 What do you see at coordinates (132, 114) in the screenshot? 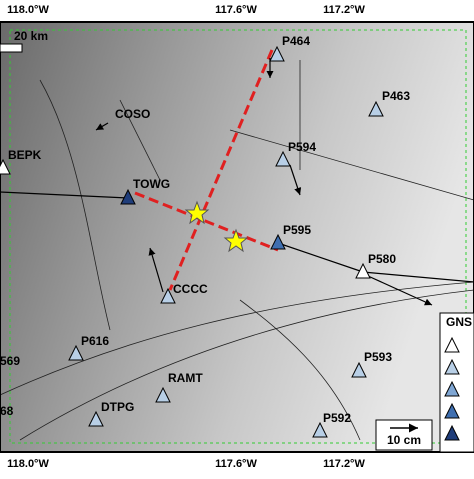
I see `station-label: COSO` at bounding box center [132, 114].